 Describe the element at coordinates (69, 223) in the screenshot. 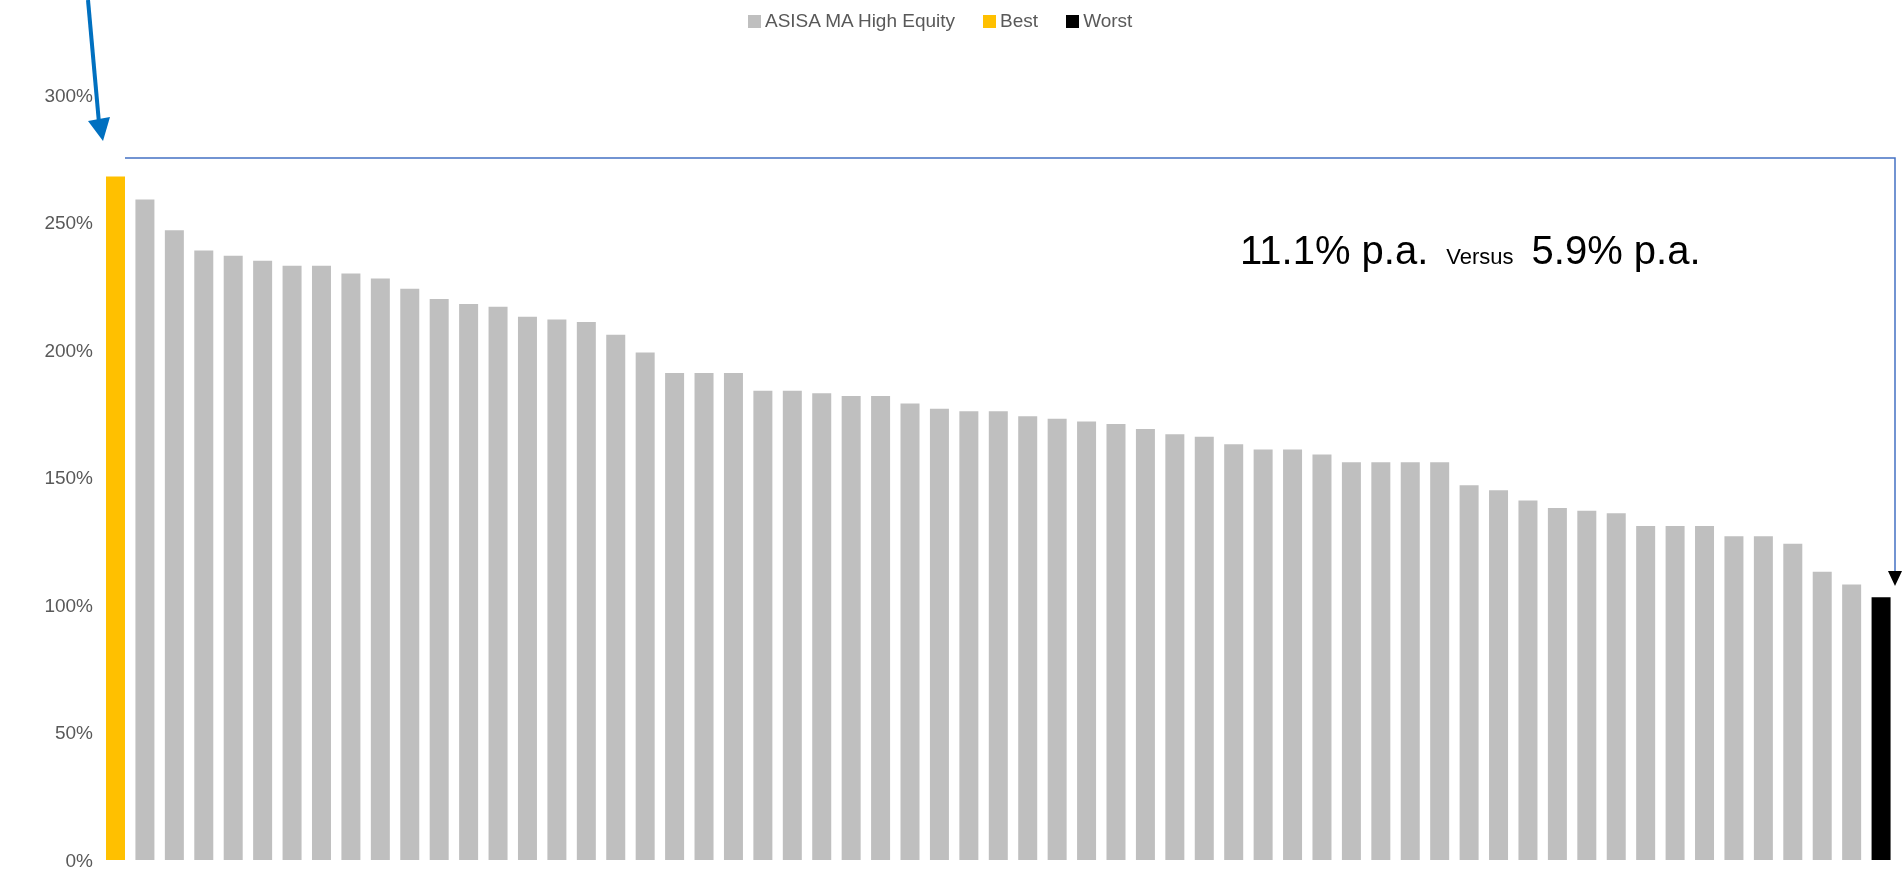

I see `y-tick-label: 250%` at that location.